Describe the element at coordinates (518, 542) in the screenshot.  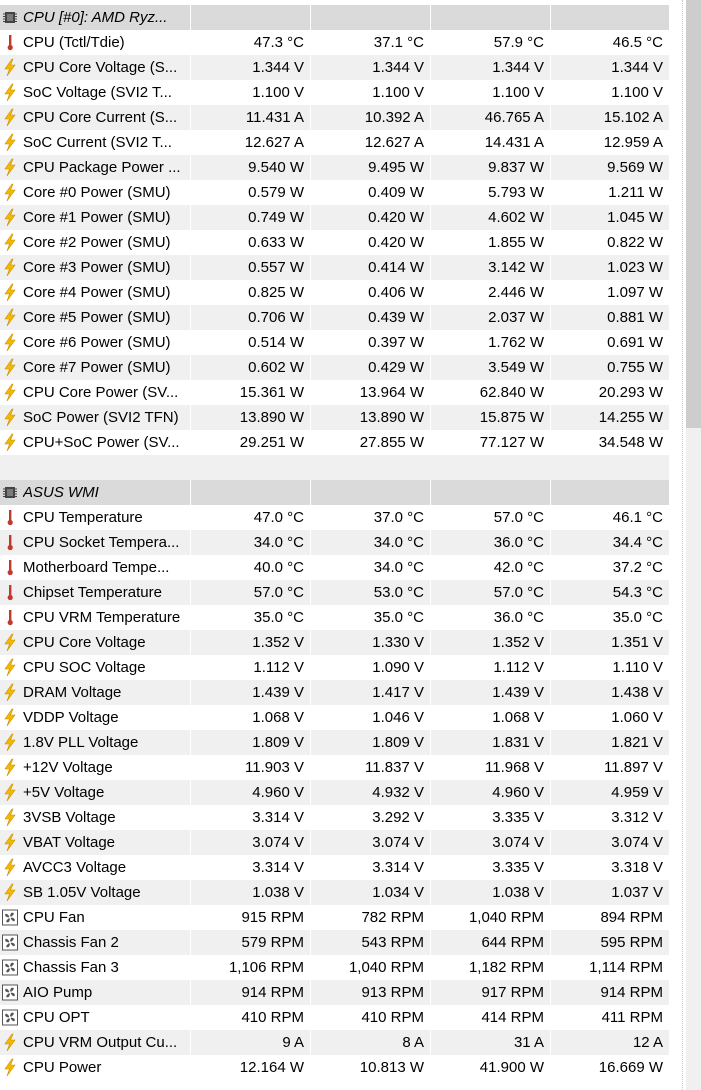
I see `sensor-max-value: 36.0 °C` at that location.